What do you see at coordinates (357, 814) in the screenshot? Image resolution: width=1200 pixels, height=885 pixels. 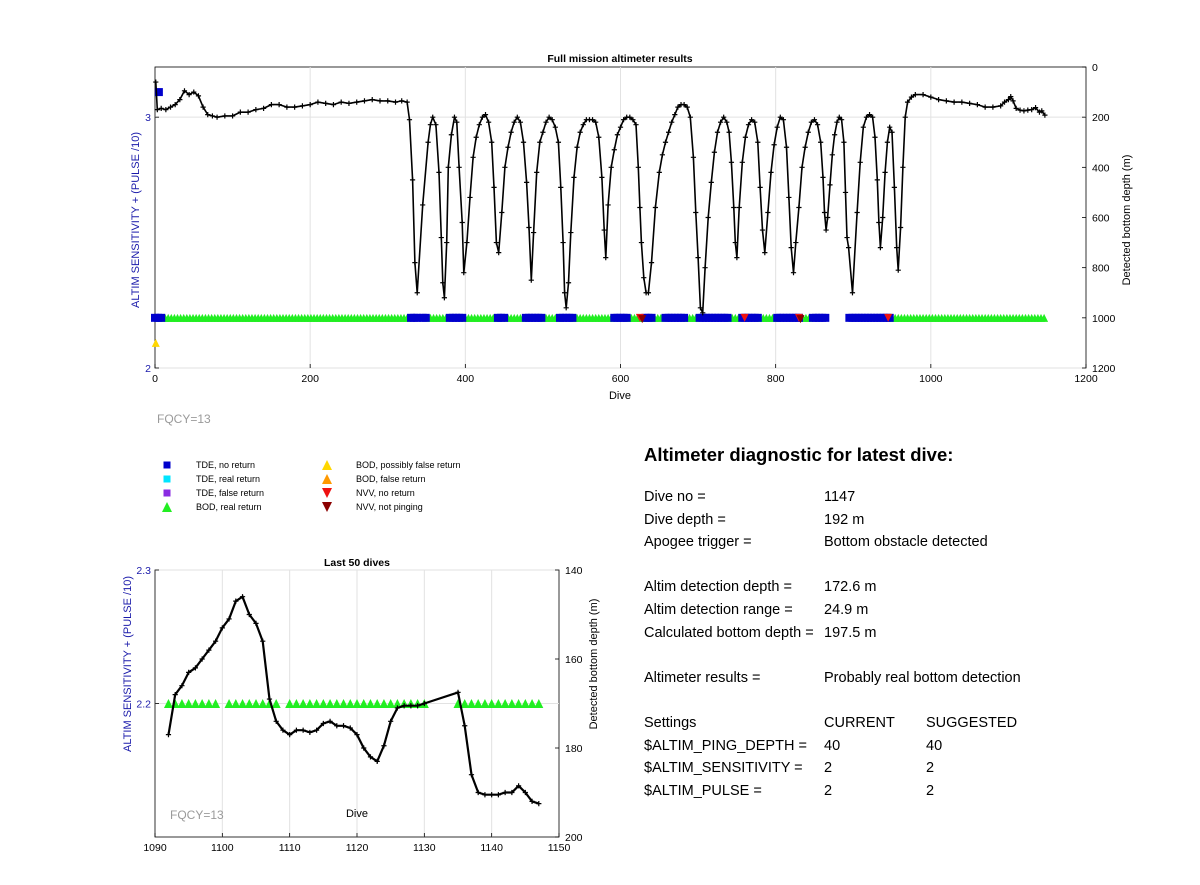 I see `bottom-x-axis-label: Dive` at bounding box center [357, 814].